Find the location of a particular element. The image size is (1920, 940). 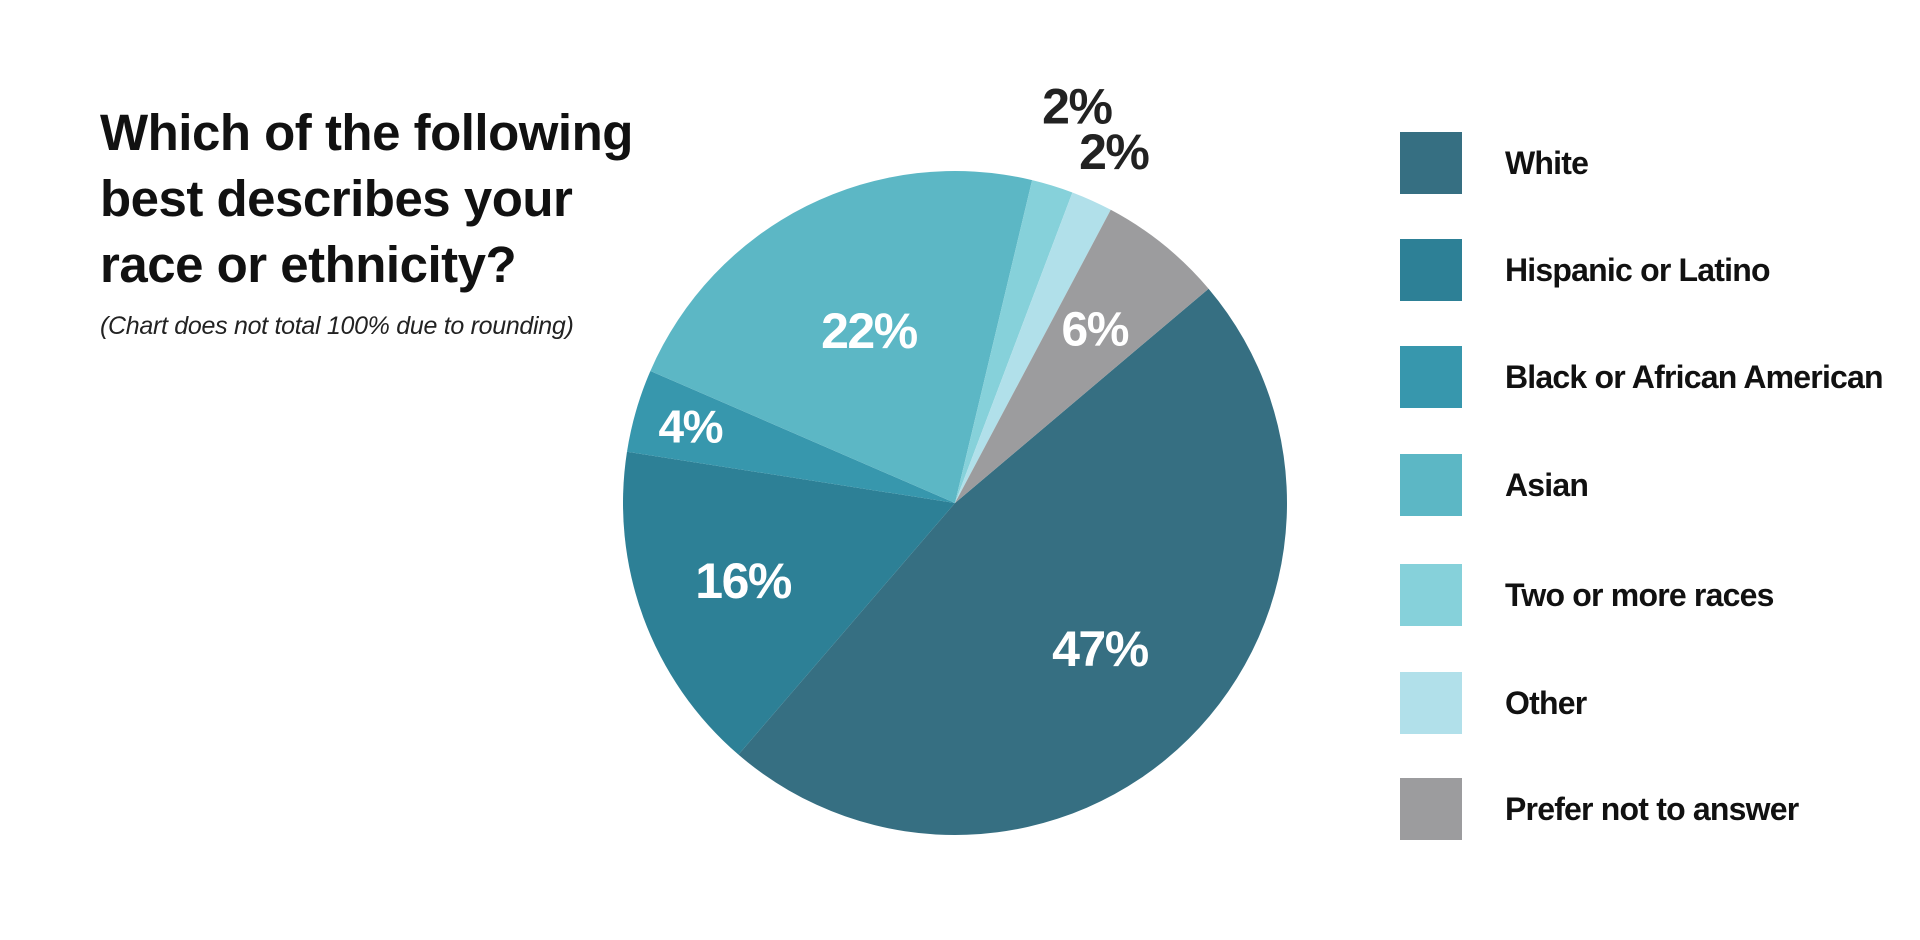

pie-slice-hispanic-or-latino is located at coordinates (789, 603).